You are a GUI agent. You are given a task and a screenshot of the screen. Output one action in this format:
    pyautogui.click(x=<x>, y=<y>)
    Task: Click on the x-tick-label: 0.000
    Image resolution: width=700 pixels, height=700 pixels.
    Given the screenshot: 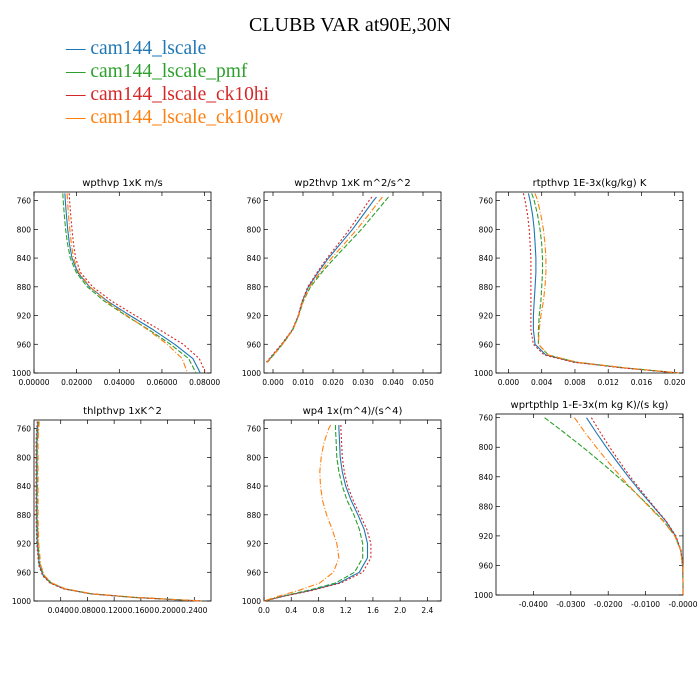 What is the action you would take?
    pyautogui.click(x=273, y=382)
    